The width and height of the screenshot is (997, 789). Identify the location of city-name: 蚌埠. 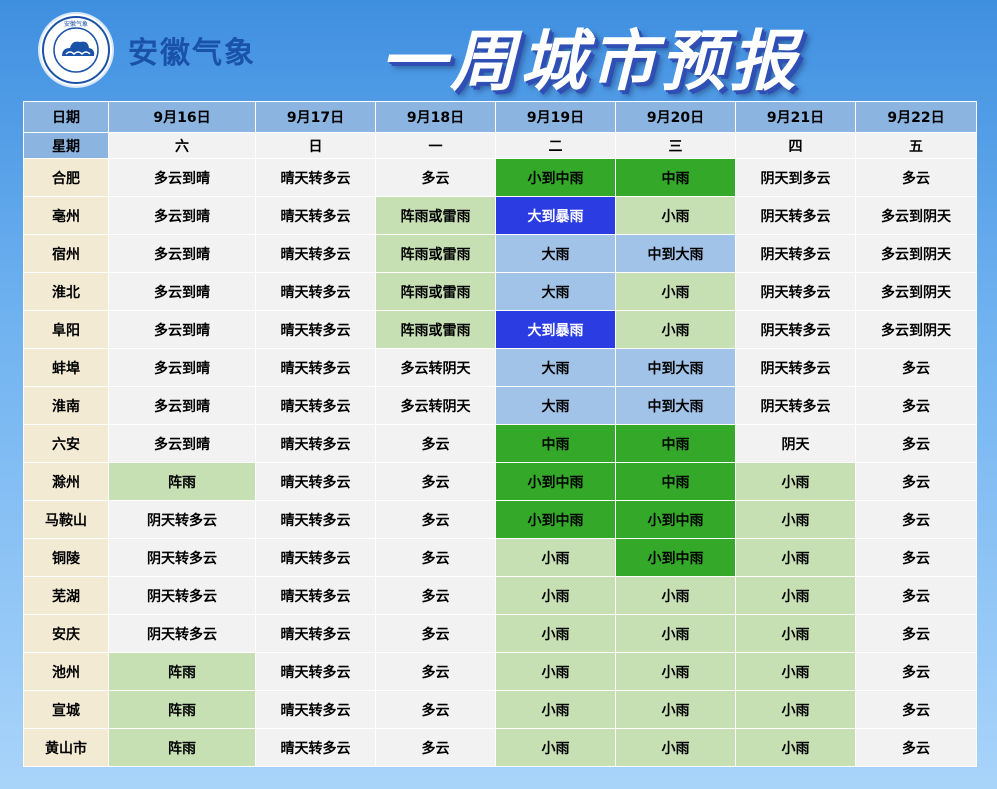
(66, 367).